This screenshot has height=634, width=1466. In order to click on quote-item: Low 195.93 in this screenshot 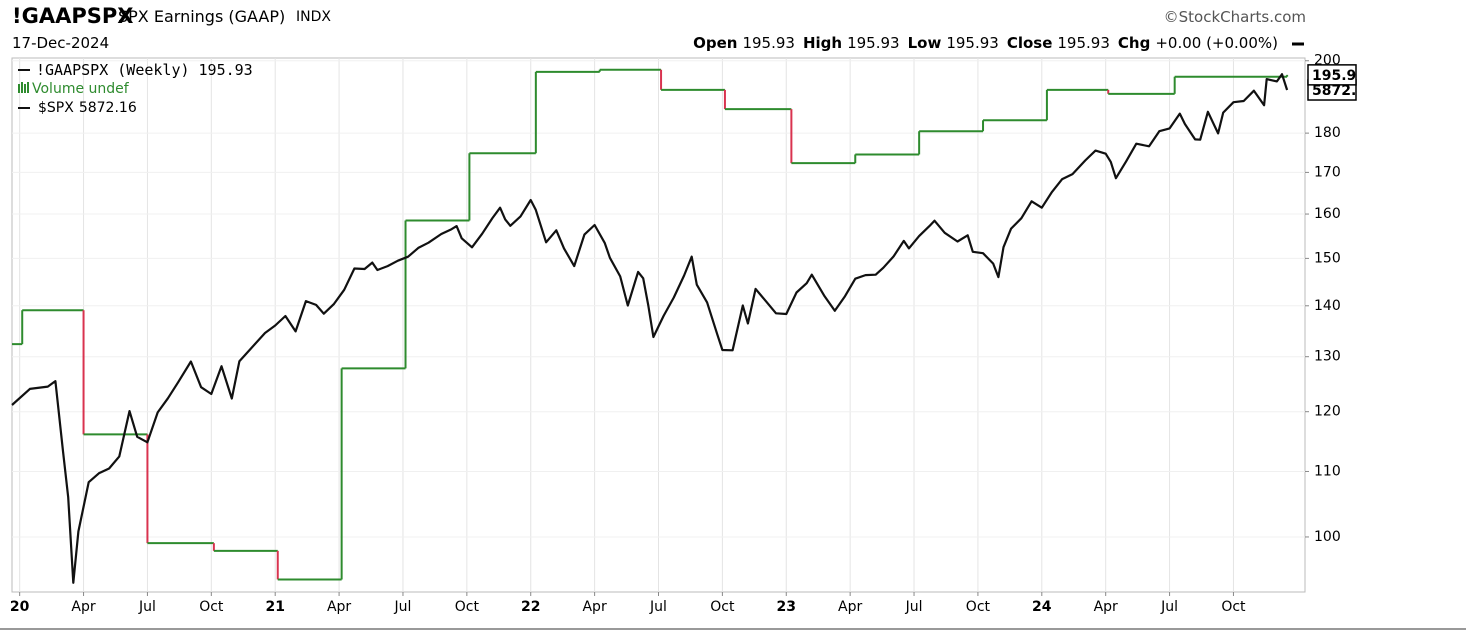, I will do `click(953, 43)`.